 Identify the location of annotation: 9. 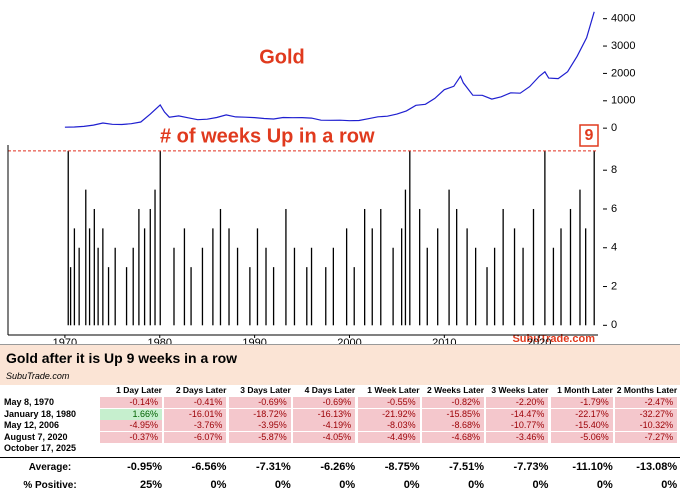
(589, 135).